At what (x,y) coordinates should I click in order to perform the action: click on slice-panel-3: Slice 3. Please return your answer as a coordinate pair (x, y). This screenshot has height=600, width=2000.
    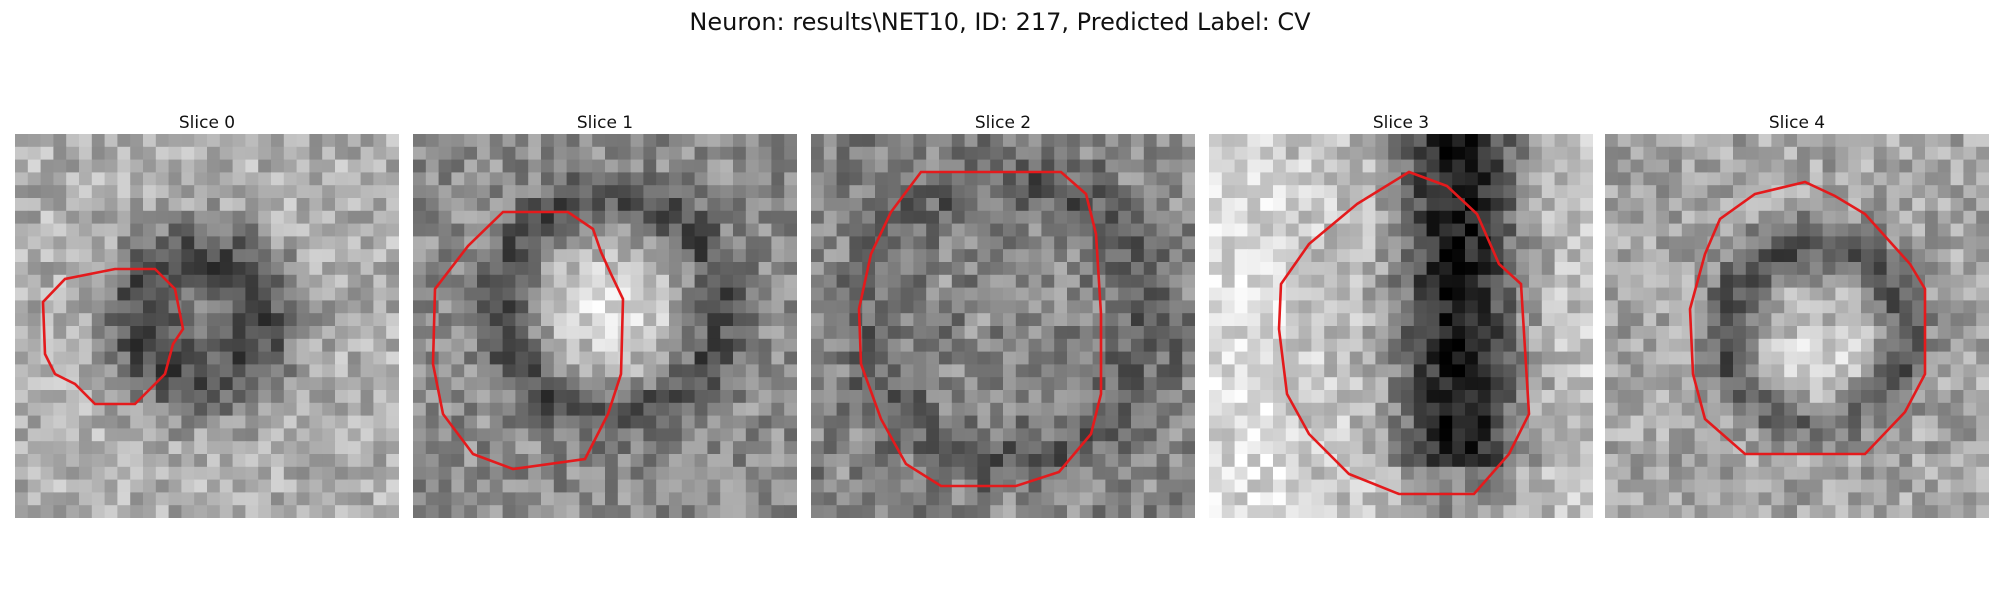
    Looking at the image, I should click on (1401, 314).